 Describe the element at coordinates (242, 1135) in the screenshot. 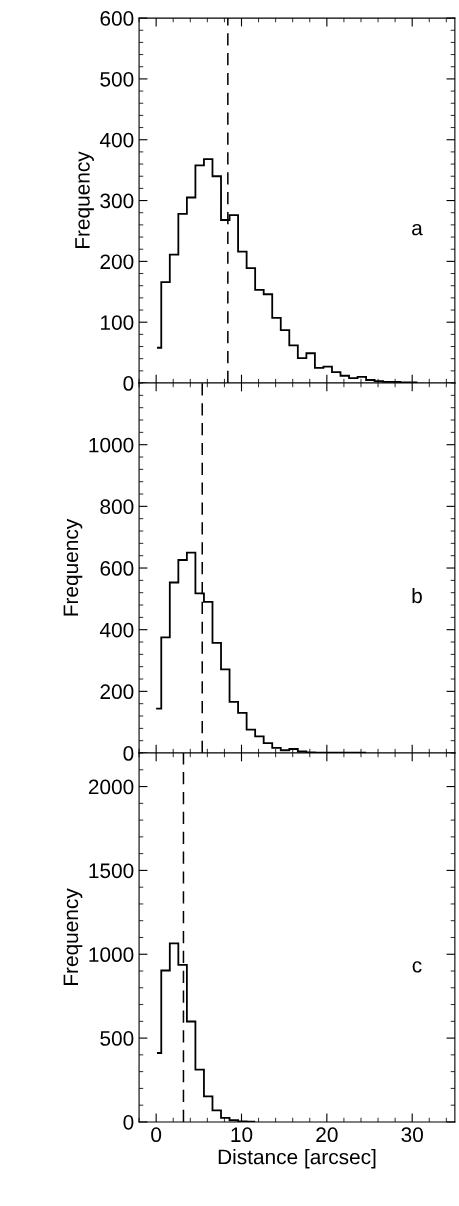

I see `x-tick-label: 10` at that location.